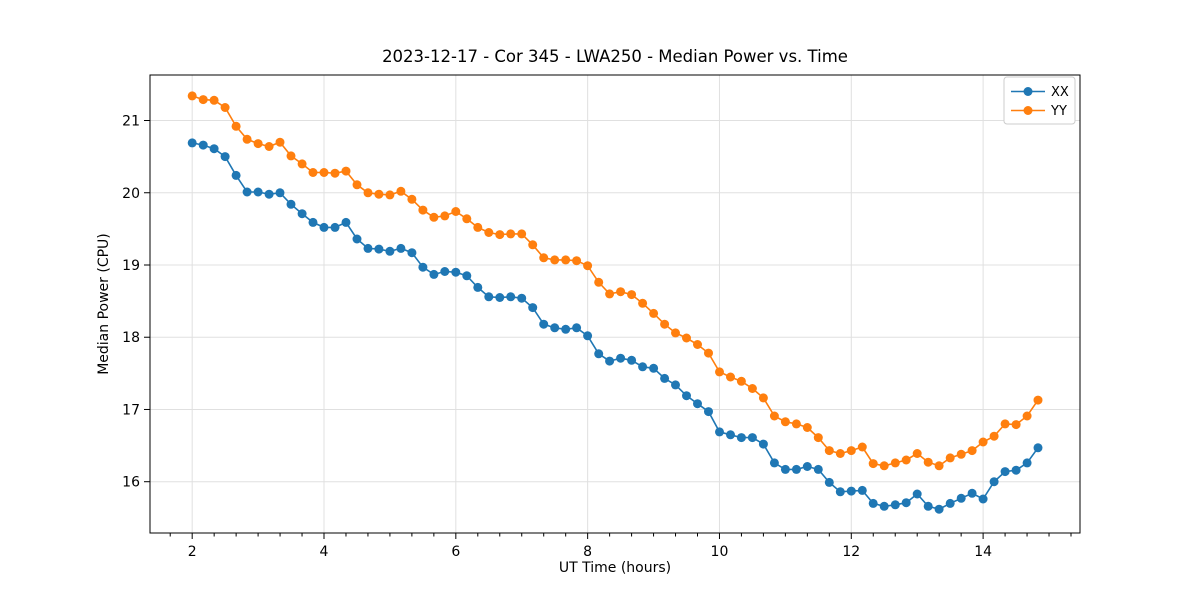 The width and height of the screenshot is (1200, 600). I want to click on y-tick-label: 20, so click(131, 194).